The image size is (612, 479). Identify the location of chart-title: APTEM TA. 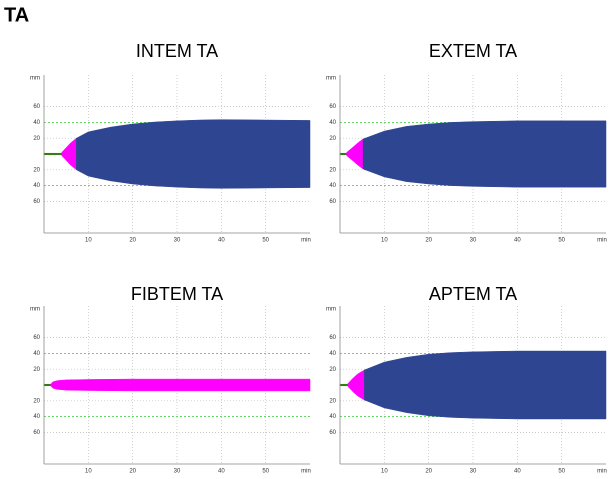
(473, 294).